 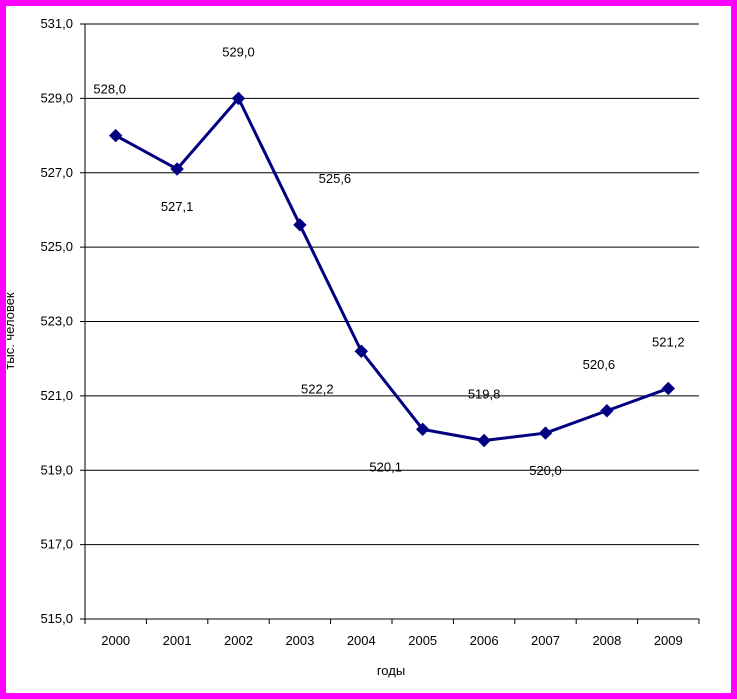 I want to click on y-tick-label: 531,0, so click(x=56, y=23).